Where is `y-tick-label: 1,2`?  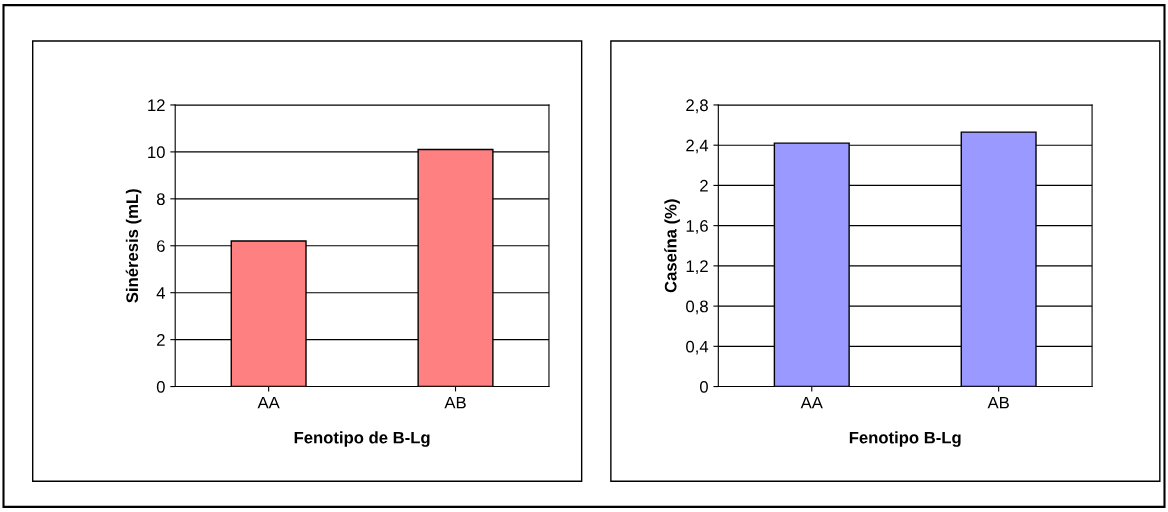
y-tick-label: 1,2 is located at coordinates (697, 267).